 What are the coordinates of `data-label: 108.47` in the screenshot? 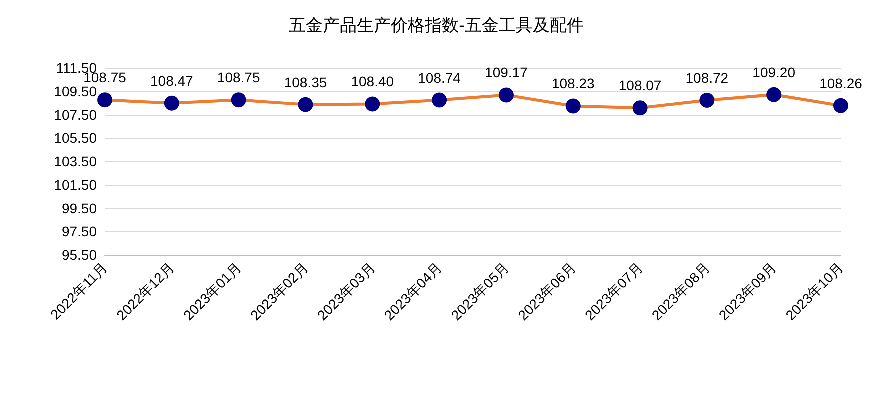 It's located at (172, 80).